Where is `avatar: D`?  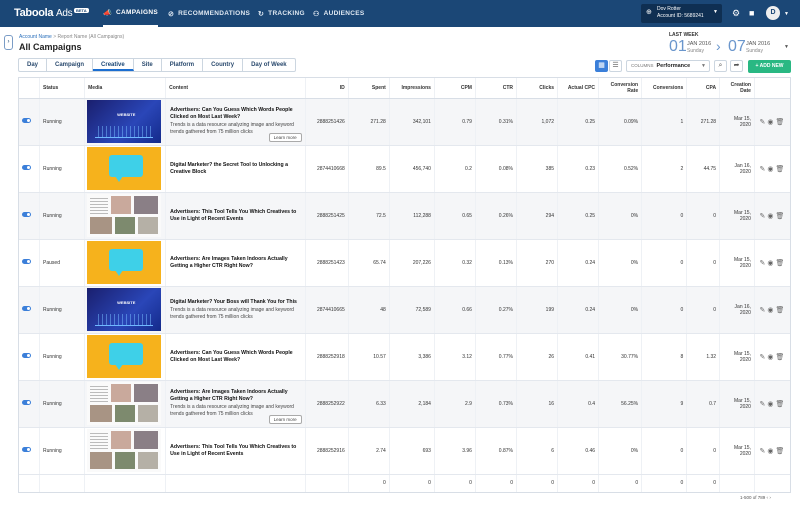 avatar: D is located at coordinates (773, 13).